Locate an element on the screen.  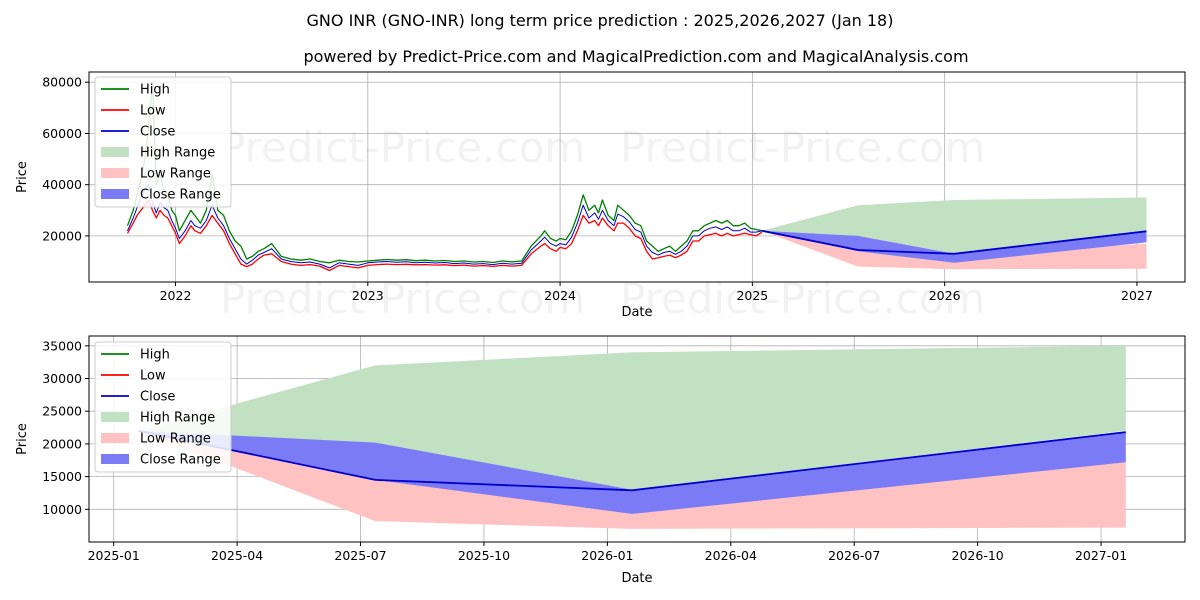
y-axis: 20000 40000 60000 80000 is located at coordinates (65, 159).